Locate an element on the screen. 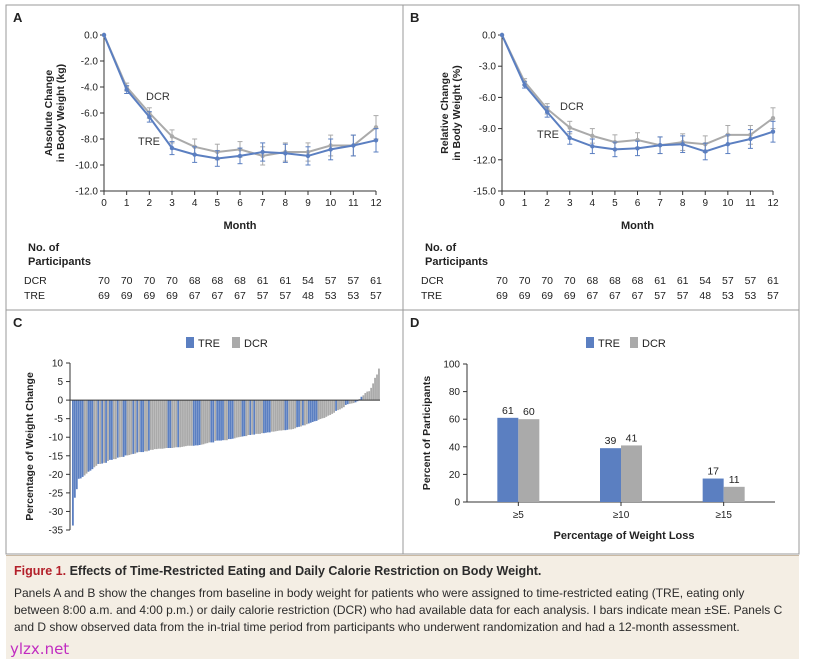 The width and height of the screenshot is (819, 666). caption-figure-number: Figure 1. is located at coordinates (40, 571).